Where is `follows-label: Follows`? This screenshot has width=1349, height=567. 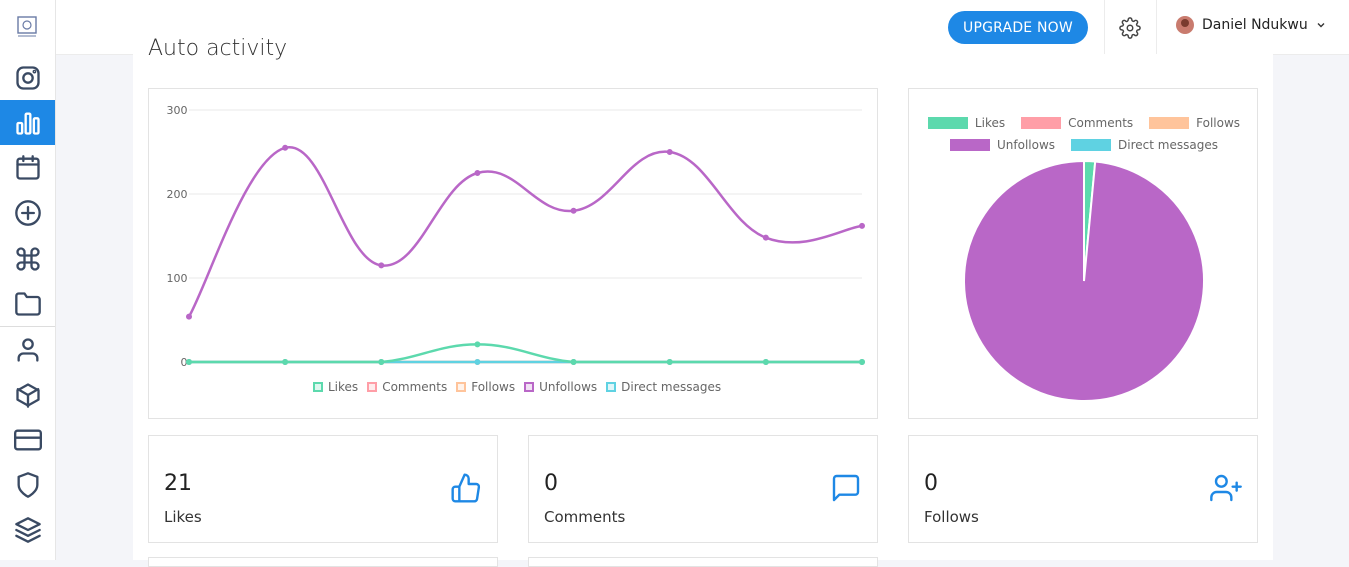 follows-label: Follows is located at coordinates (951, 517).